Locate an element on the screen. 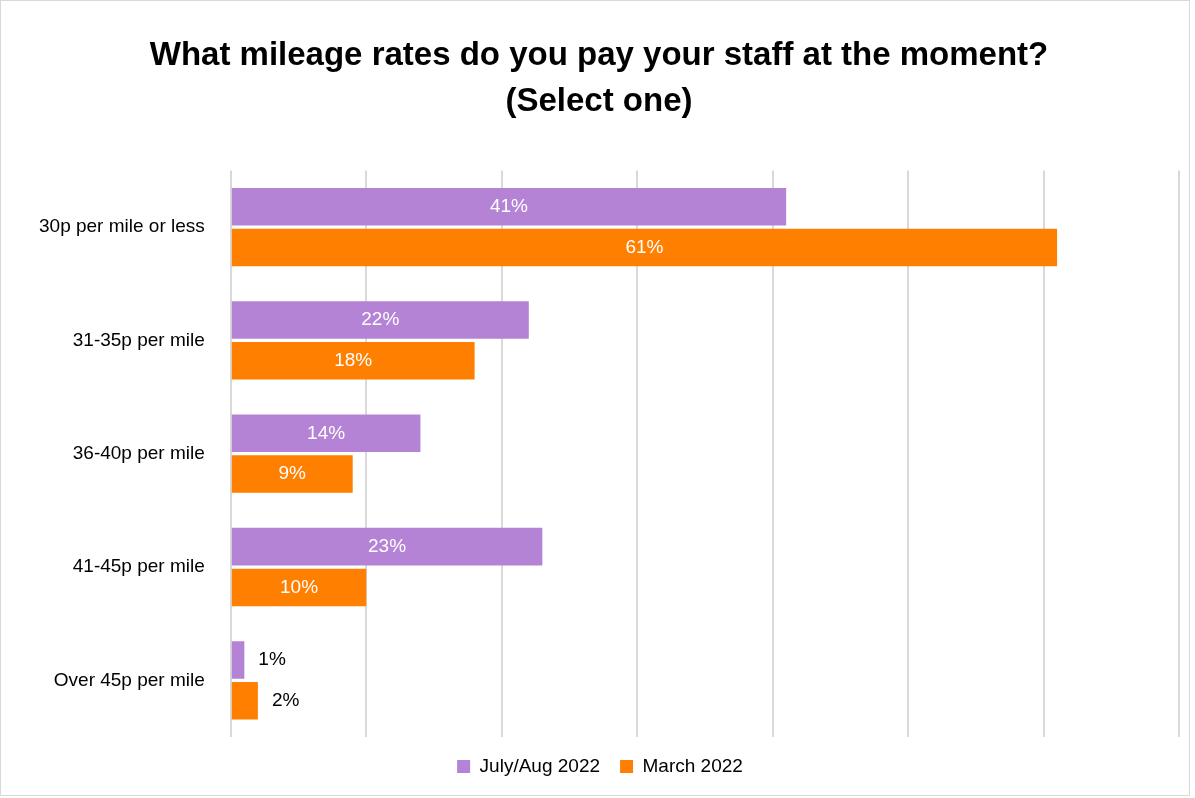  y-tick-label: 41-45p per mile is located at coordinates (138, 566).